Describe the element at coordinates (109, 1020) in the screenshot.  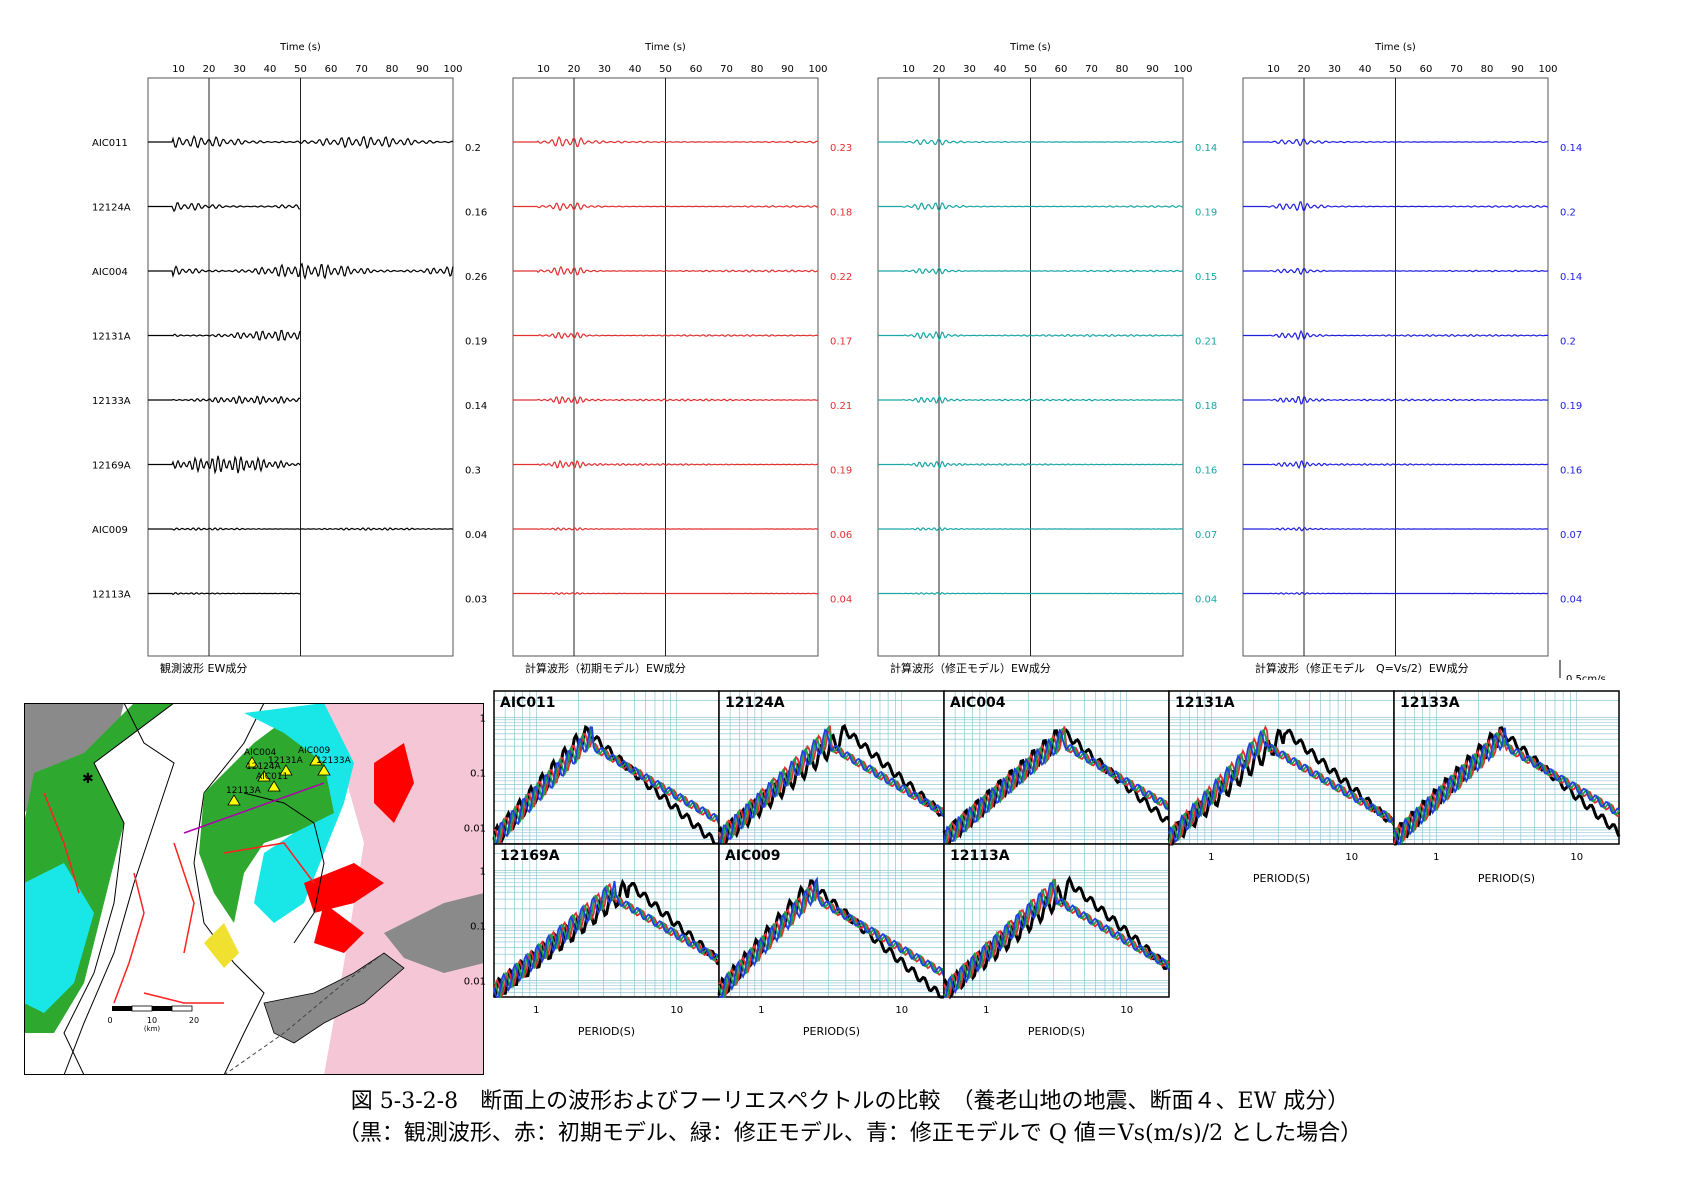
I see `scale-tick-label: 0` at that location.